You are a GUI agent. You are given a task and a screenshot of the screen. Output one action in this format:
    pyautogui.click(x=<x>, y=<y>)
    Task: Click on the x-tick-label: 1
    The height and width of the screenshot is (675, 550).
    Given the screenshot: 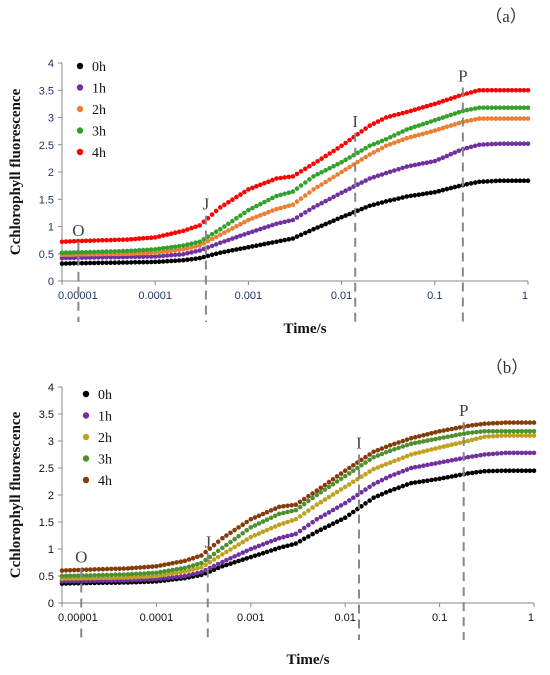 What is the action you would take?
    pyautogui.click(x=531, y=618)
    